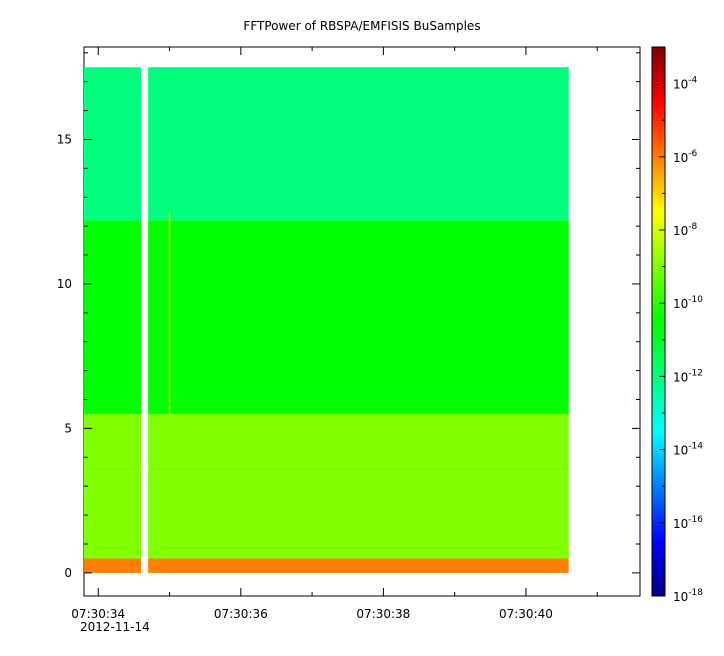 This screenshot has height=656, width=724. Describe the element at coordinates (681, 325) in the screenshot. I see `colorbar-axis: 10⁻⁴ 10⁻⁶ 10⁻⁸ 10⁻¹⁰ 10⁻¹² 10⁻¹⁴ 10⁻¹⁶ 10⁻¹⁸` at that location.